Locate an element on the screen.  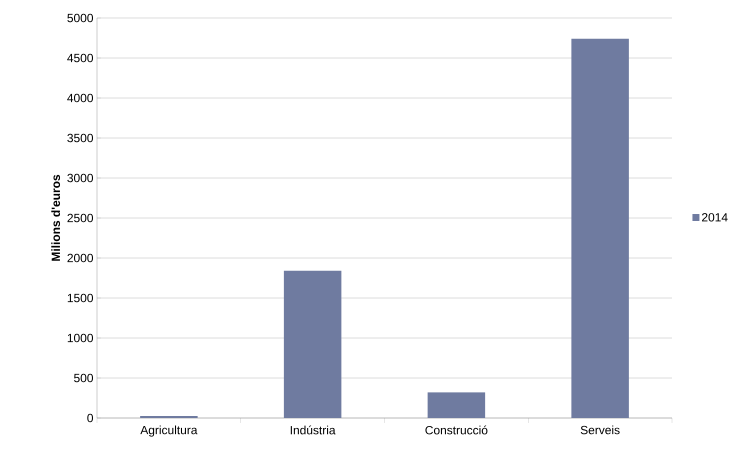
y-tick-label: 500 is located at coordinates (84, 378).